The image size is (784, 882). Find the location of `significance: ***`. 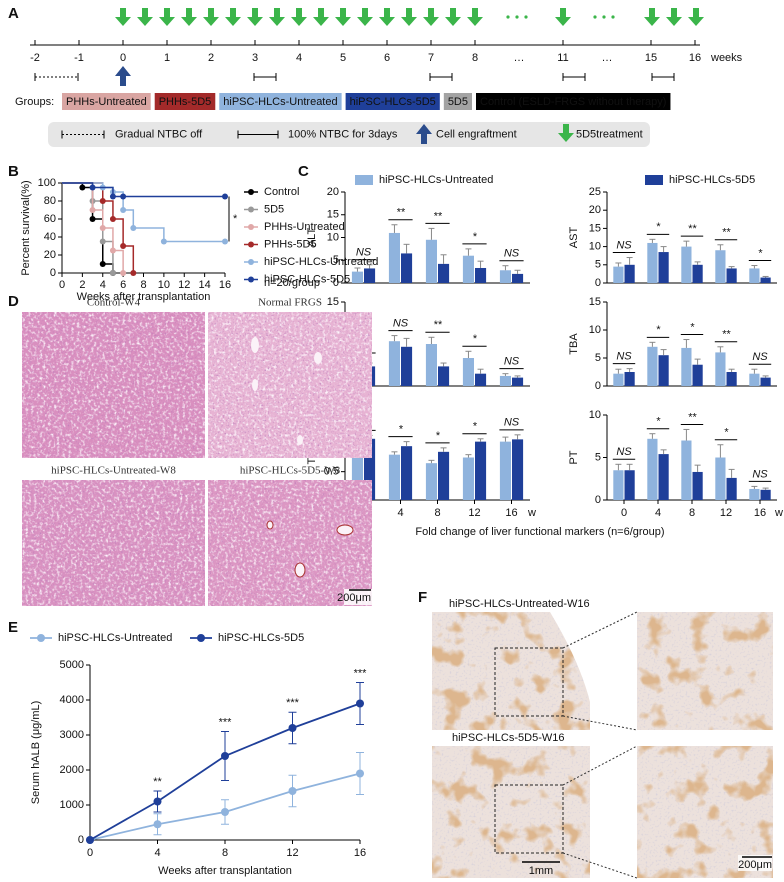

significance: *** is located at coordinates (226, 722).